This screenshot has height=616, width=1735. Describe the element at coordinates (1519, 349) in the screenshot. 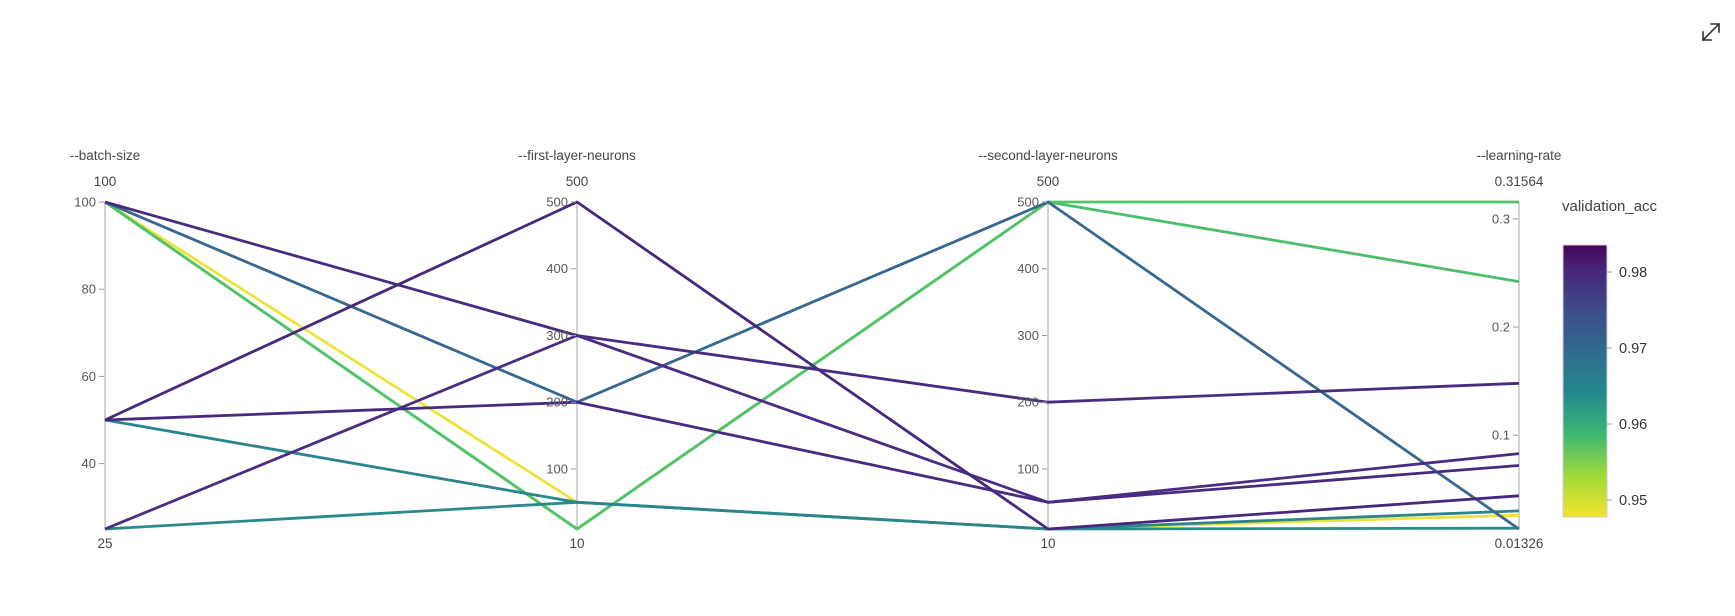

I see `axis-labels-learning-rate: --learning-rate 0.31564 0.01326 0.1 0.2 0.3` at that location.